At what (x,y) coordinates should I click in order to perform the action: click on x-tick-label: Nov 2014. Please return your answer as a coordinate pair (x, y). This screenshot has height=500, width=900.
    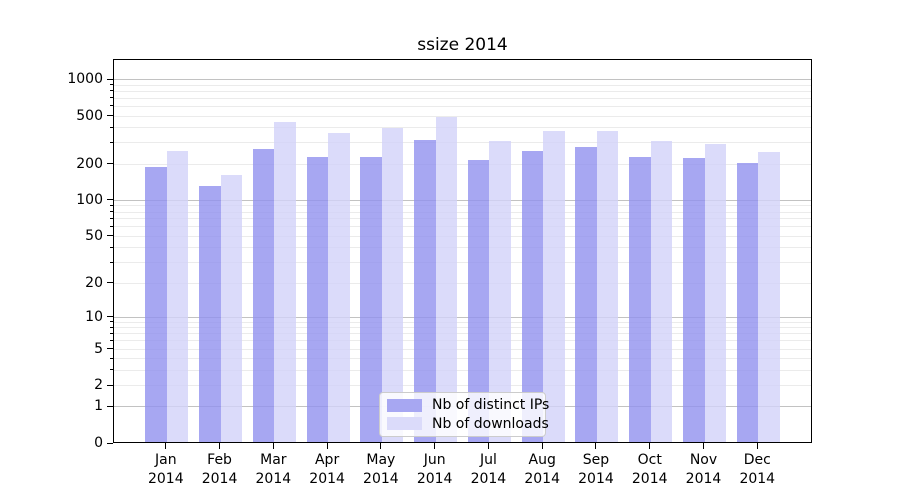
    Looking at the image, I should click on (703, 469).